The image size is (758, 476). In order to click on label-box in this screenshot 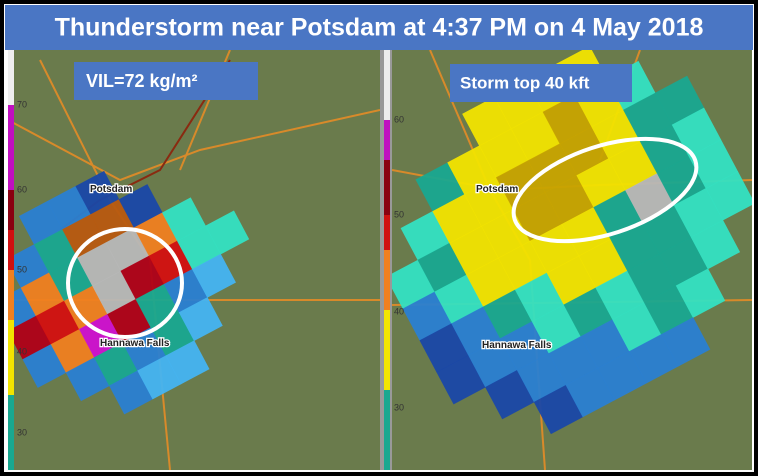, I will do `click(541, 83)`.